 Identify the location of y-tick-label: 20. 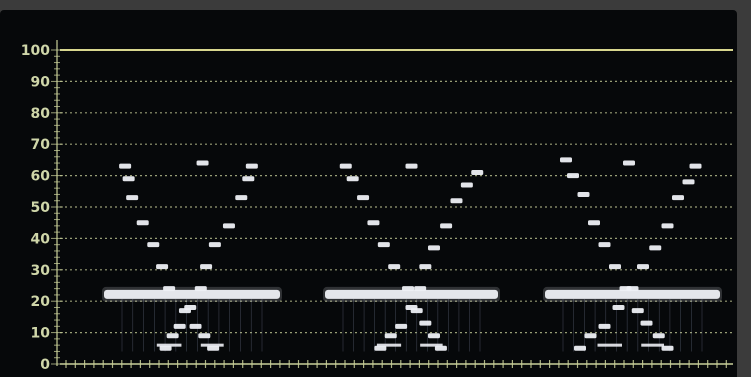
(41, 302).